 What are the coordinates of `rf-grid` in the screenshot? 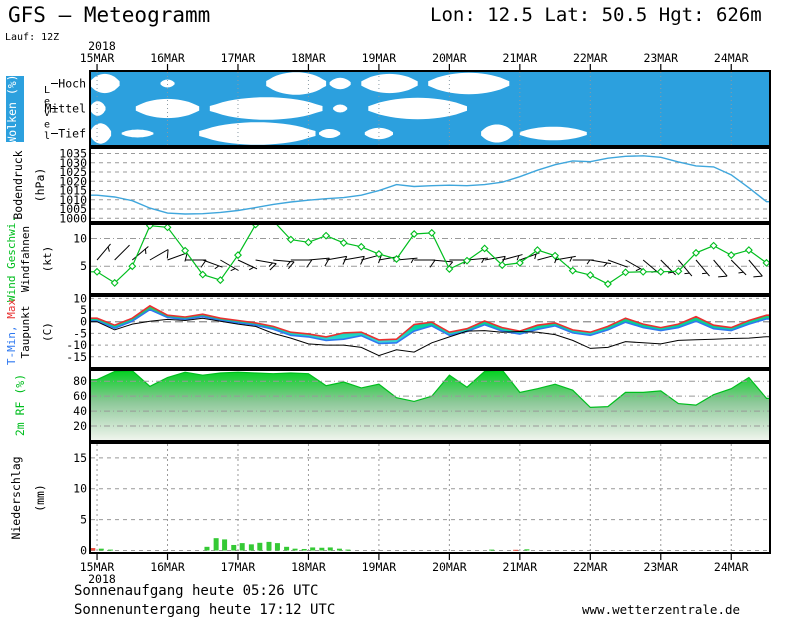 It's located at (430, 403).